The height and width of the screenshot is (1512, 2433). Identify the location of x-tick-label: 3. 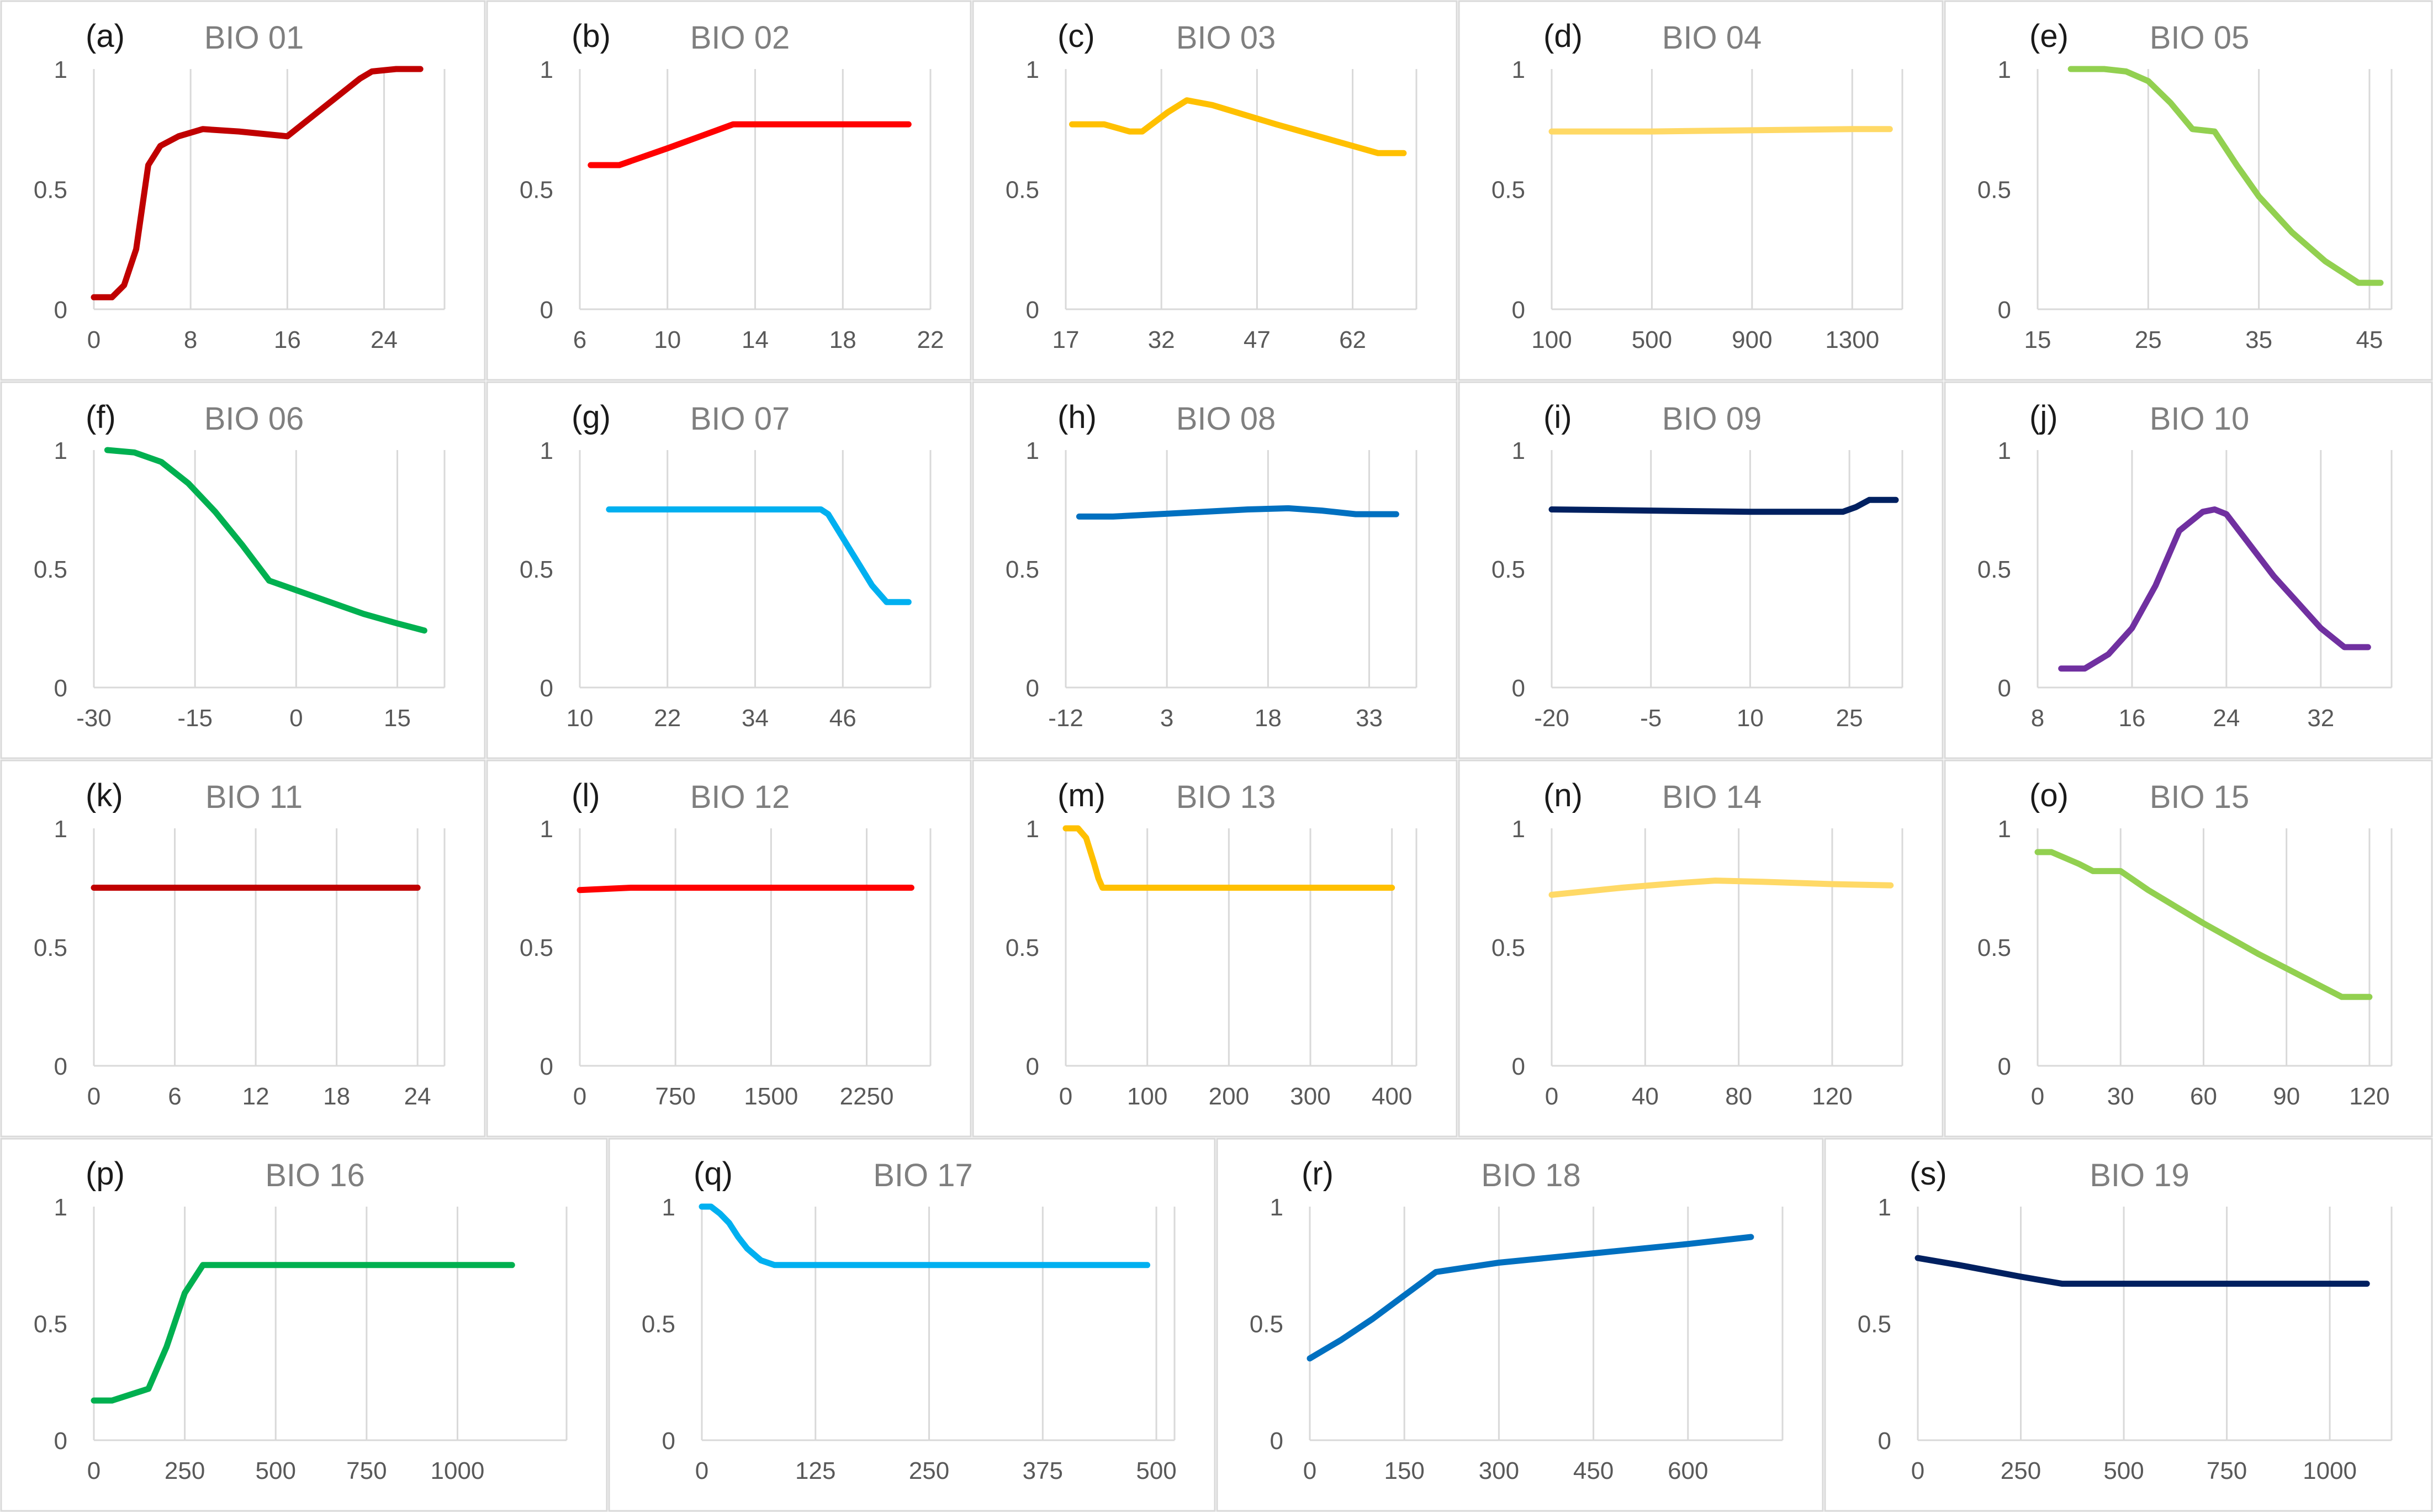
(1166, 718).